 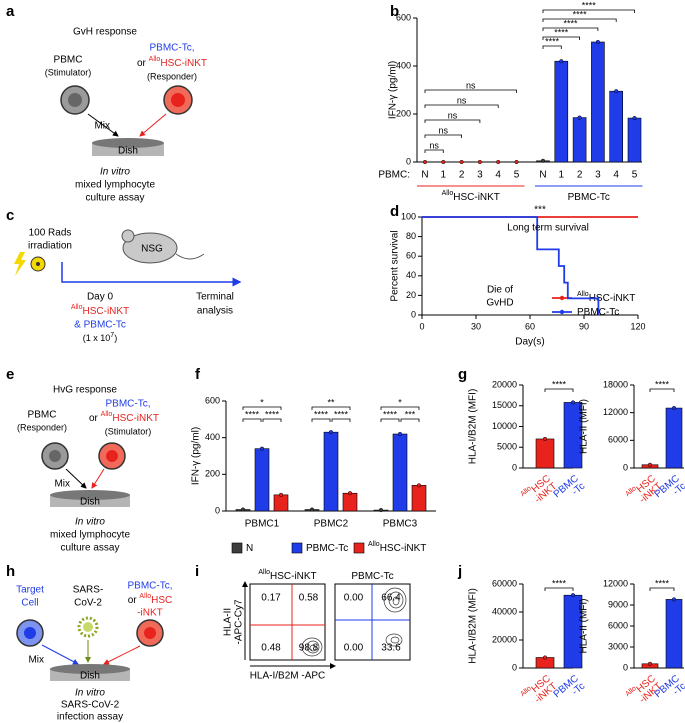 What do you see at coordinates (421, 326) in the screenshot?
I see `x-tick-label: 0` at bounding box center [421, 326].